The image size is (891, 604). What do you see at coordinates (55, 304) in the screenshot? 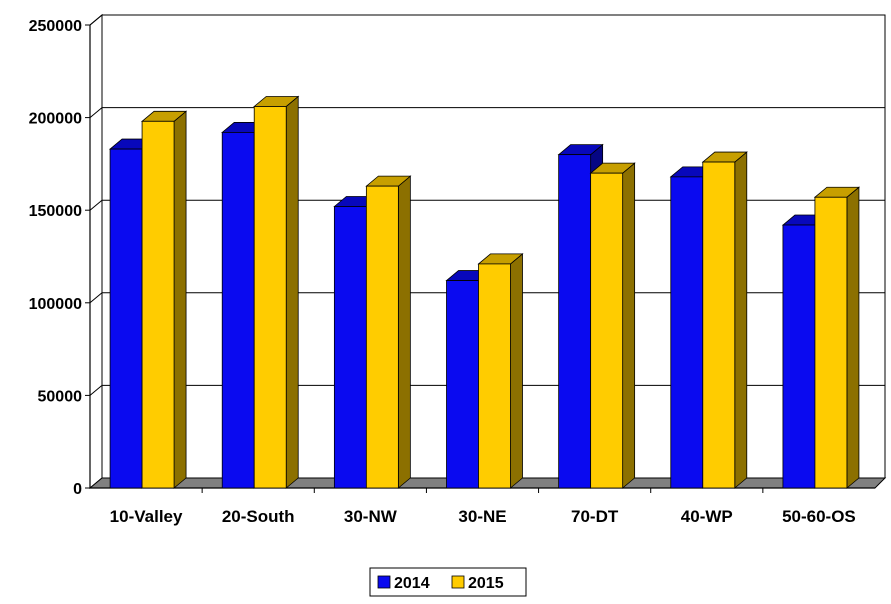
I see `y-tick-label: 100000` at bounding box center [55, 304].